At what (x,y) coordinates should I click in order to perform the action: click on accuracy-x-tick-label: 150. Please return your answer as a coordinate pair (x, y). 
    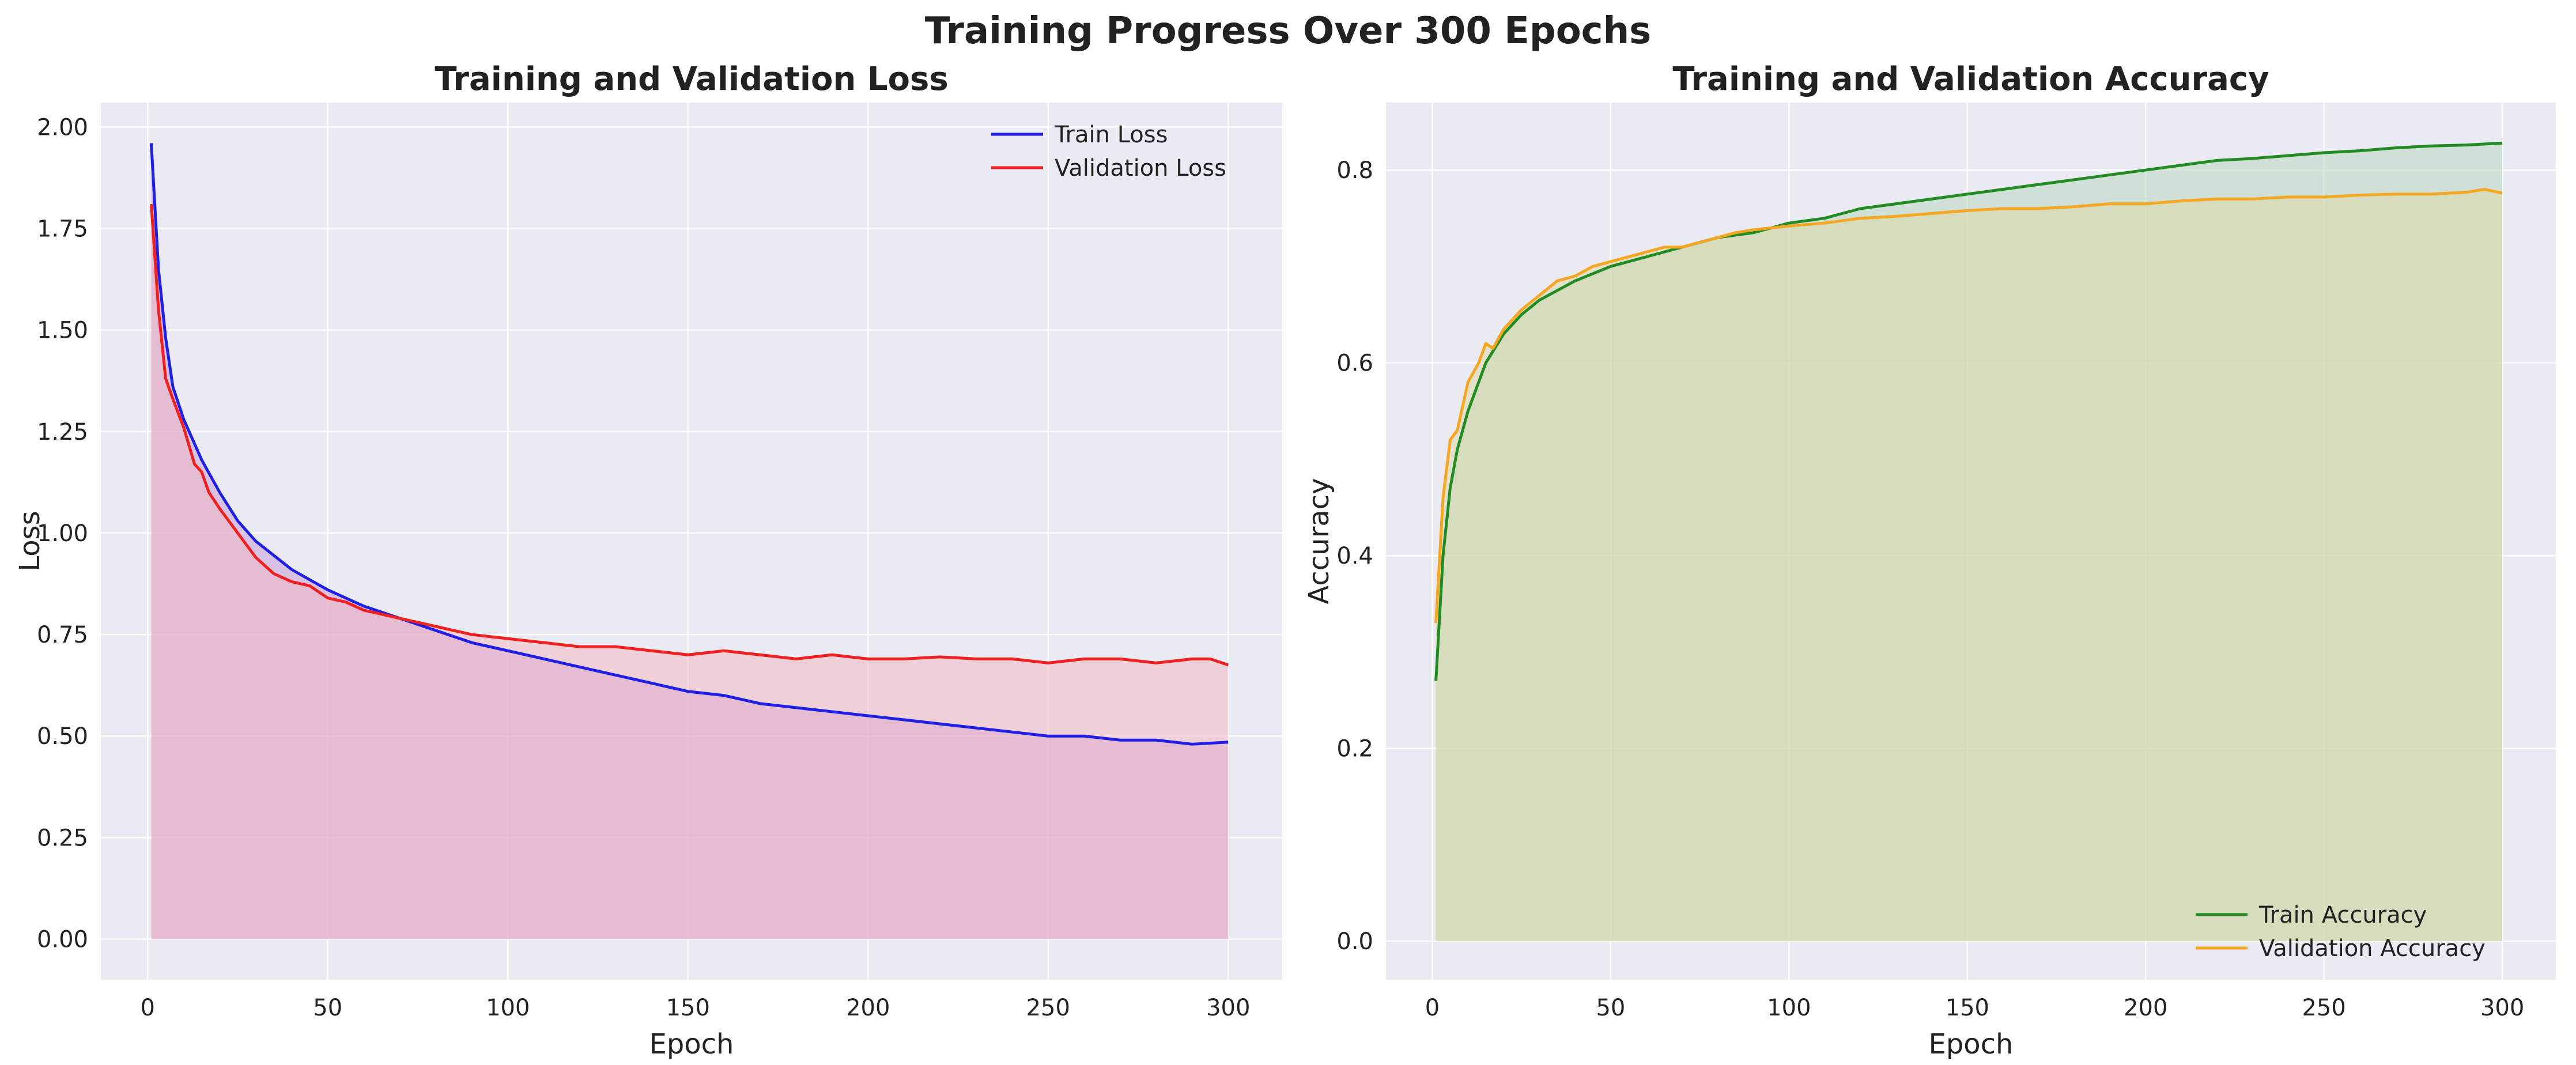
    Looking at the image, I should click on (1967, 1008).